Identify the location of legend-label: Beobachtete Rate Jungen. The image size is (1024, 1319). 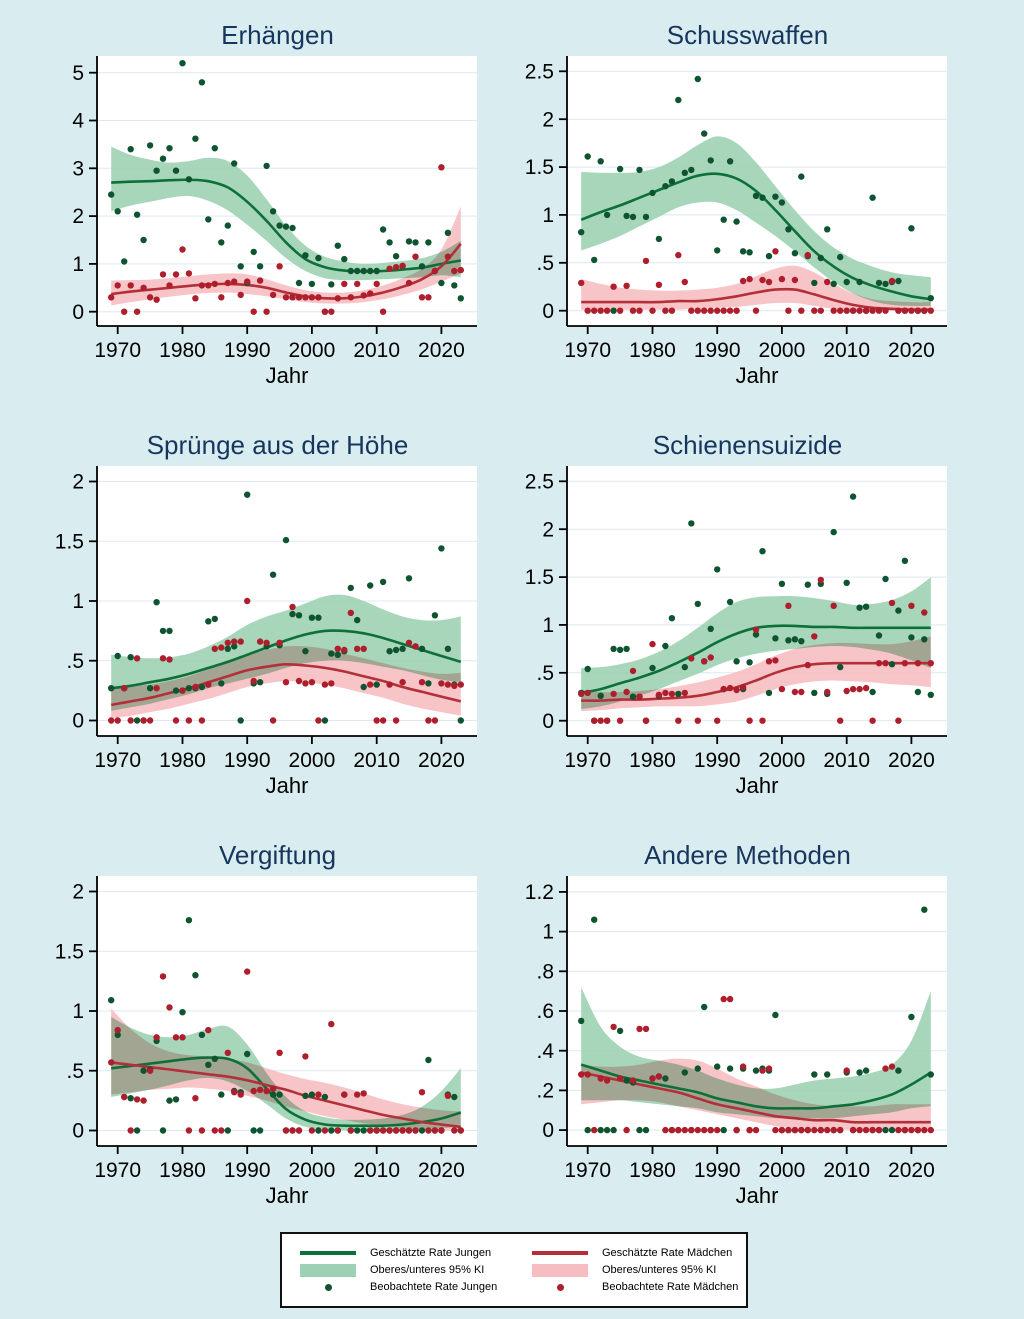
(434, 1287).